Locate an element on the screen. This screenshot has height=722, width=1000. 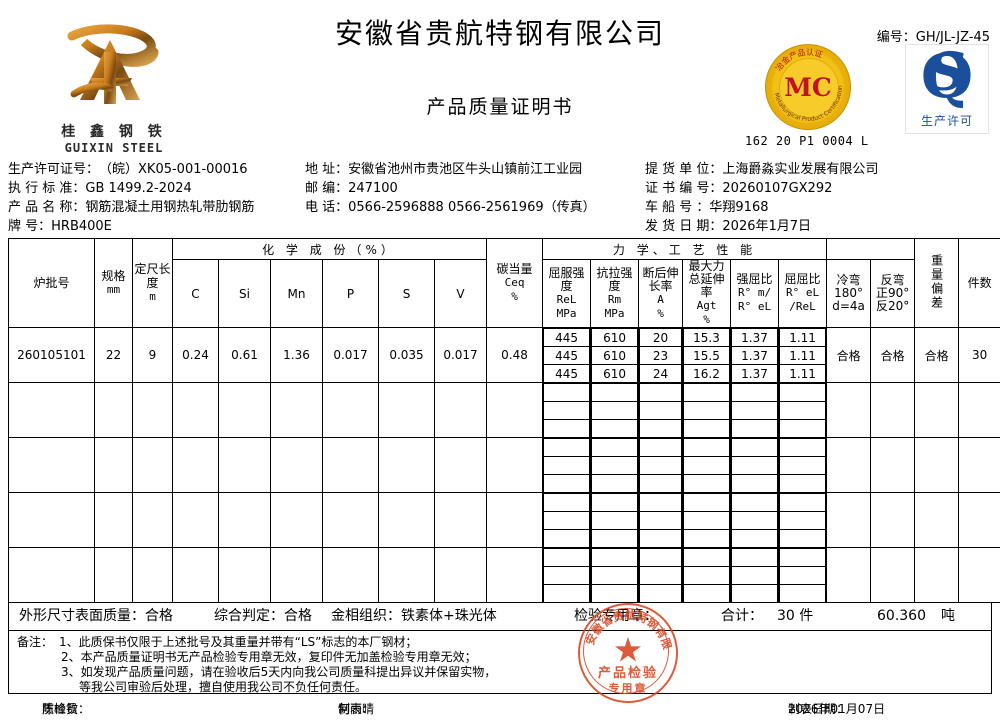
th-elongation: 断后伸长率 A % is located at coordinates (661, 294).